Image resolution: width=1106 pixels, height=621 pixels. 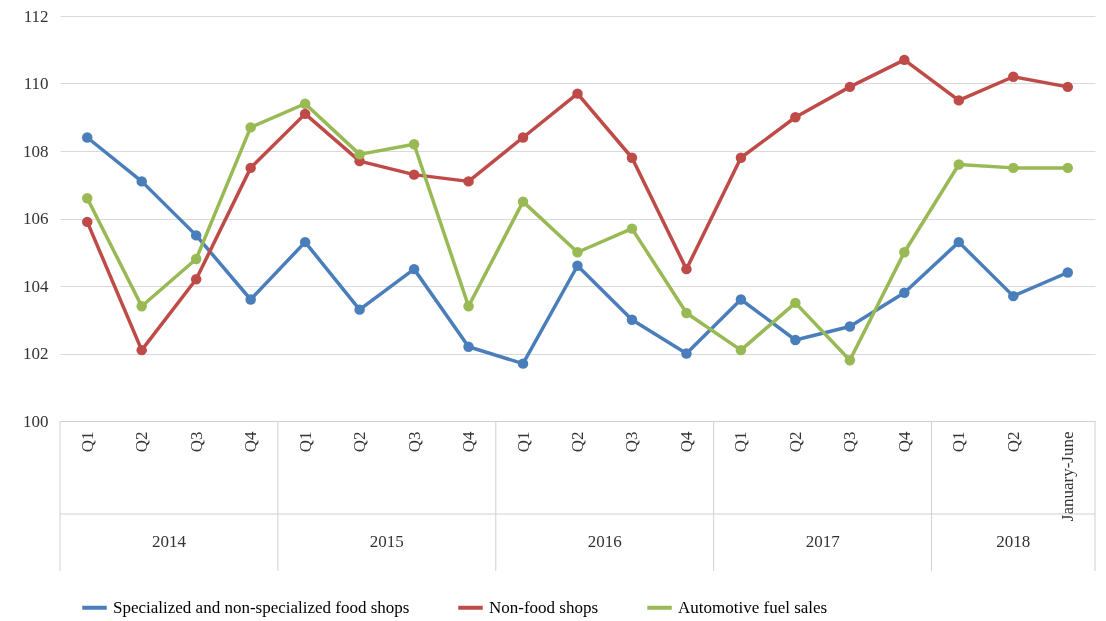 What do you see at coordinates (36, 16) in the screenshot?
I see `y-tick-label: 112` at bounding box center [36, 16].